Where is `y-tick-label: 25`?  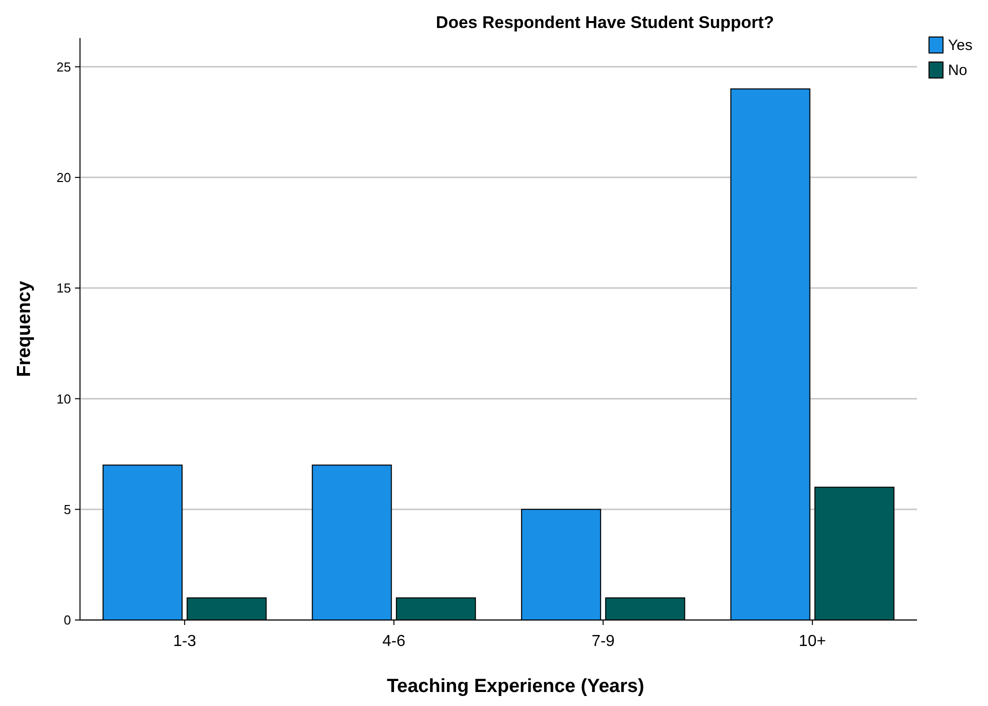 y-tick-label: 25 is located at coordinates (63, 66).